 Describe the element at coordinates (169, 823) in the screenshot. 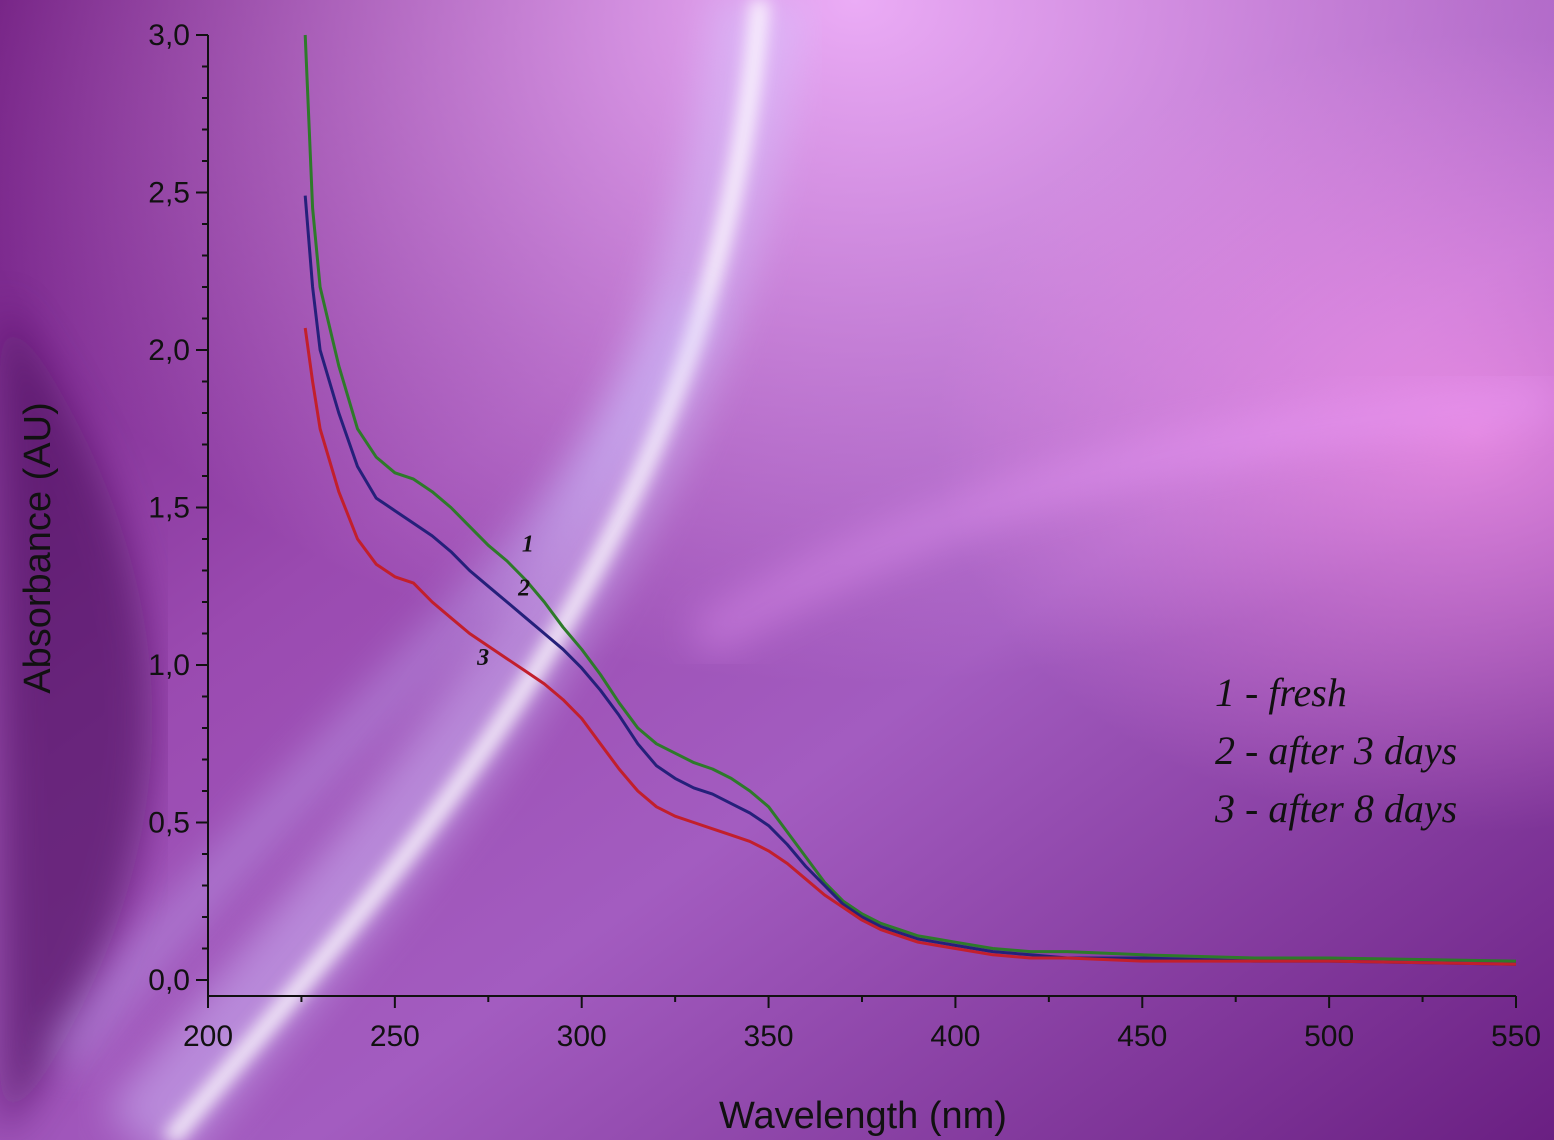

I see `y-tick-label: 0,5` at that location.